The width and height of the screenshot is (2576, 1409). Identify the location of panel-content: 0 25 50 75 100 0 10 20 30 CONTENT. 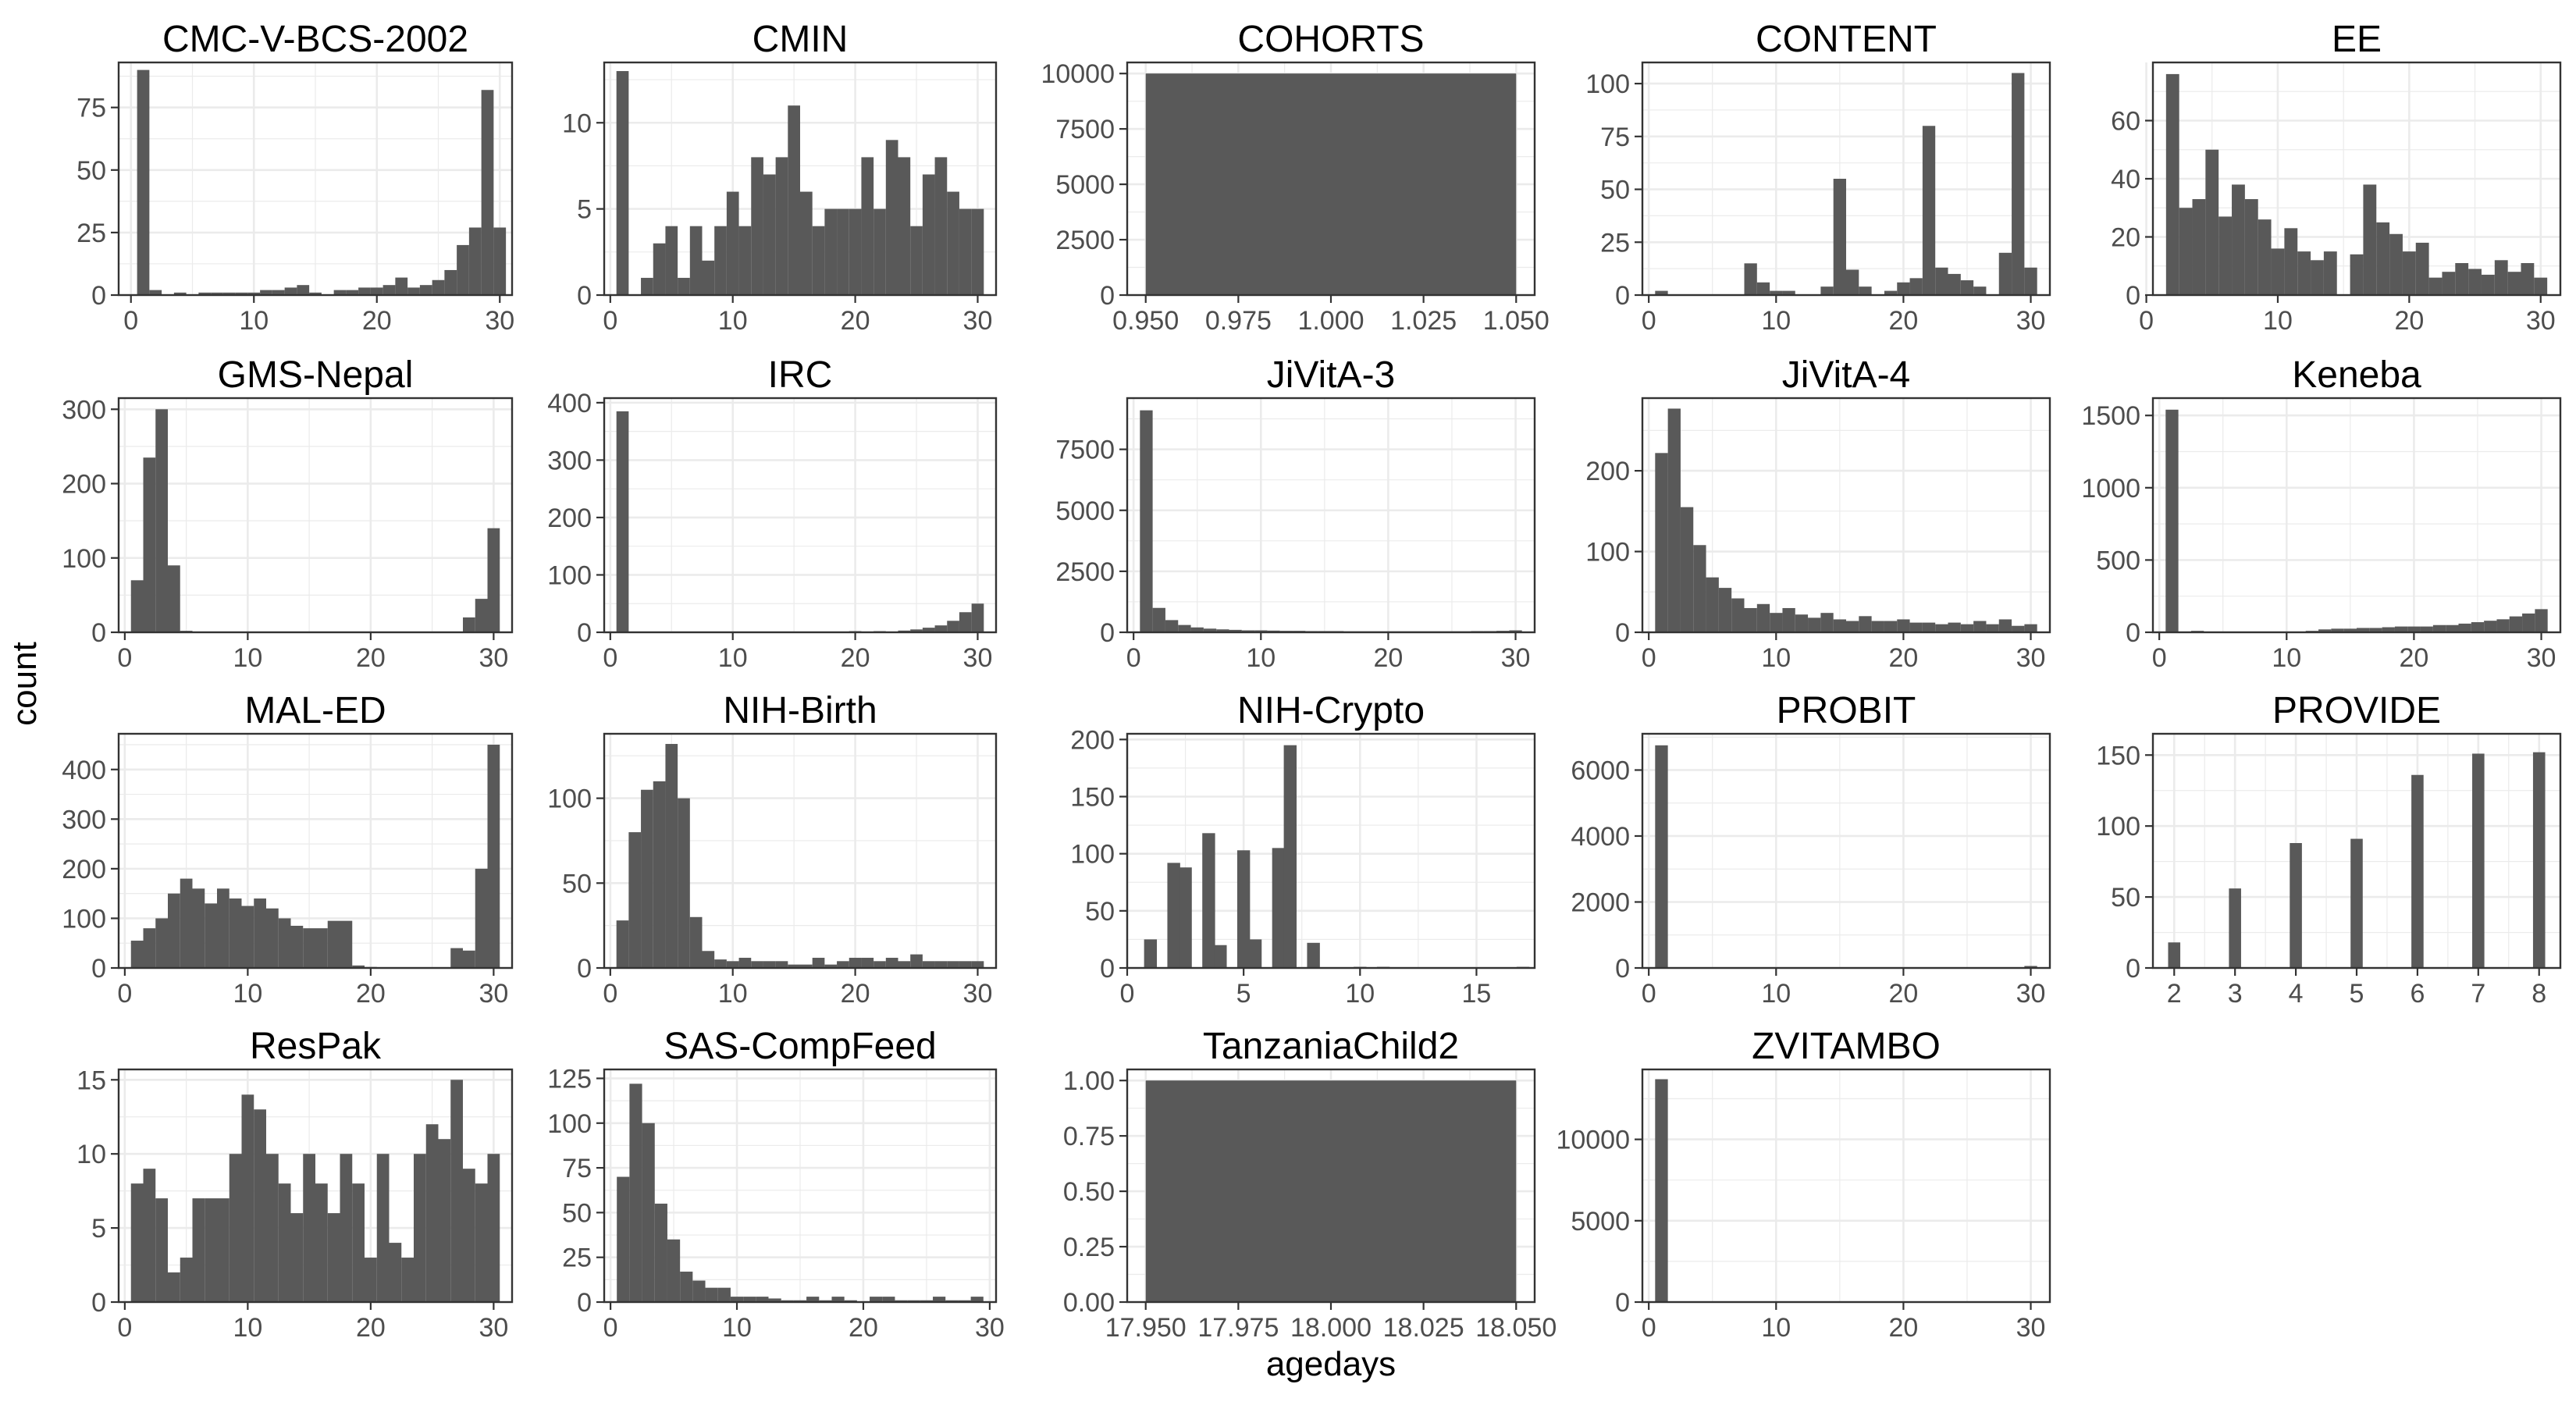
(1818, 177).